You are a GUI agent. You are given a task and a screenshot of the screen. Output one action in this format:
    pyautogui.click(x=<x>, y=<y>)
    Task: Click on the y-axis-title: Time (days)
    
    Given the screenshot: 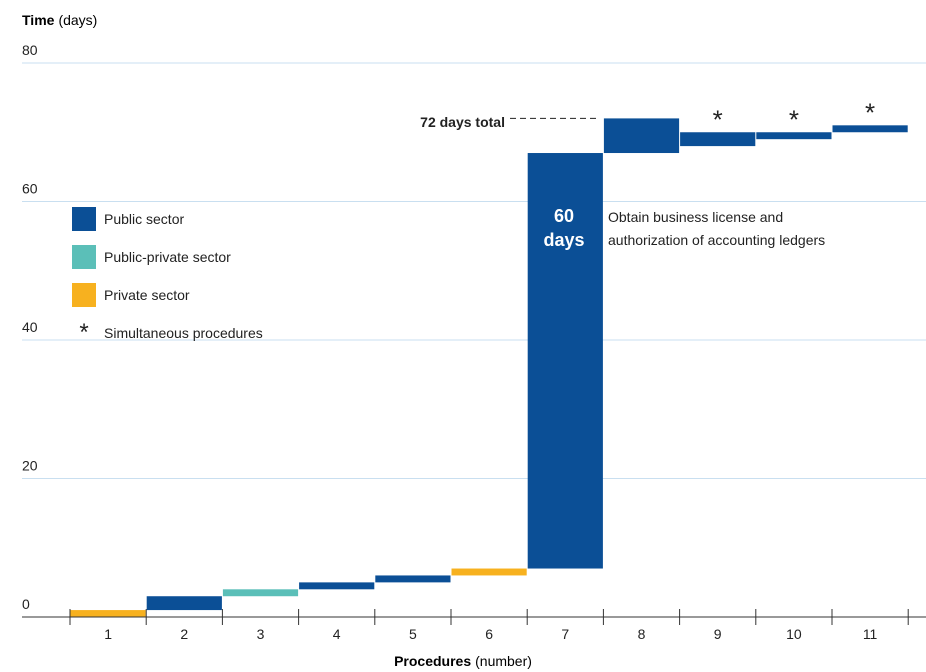 What is the action you would take?
    pyautogui.click(x=59, y=20)
    